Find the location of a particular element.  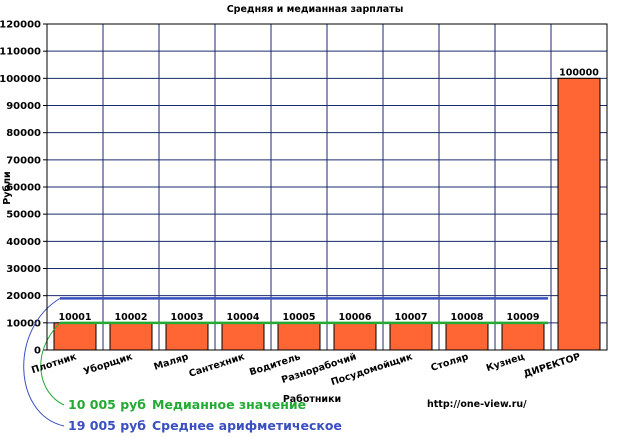

data-label: 10005 is located at coordinates (298, 317).